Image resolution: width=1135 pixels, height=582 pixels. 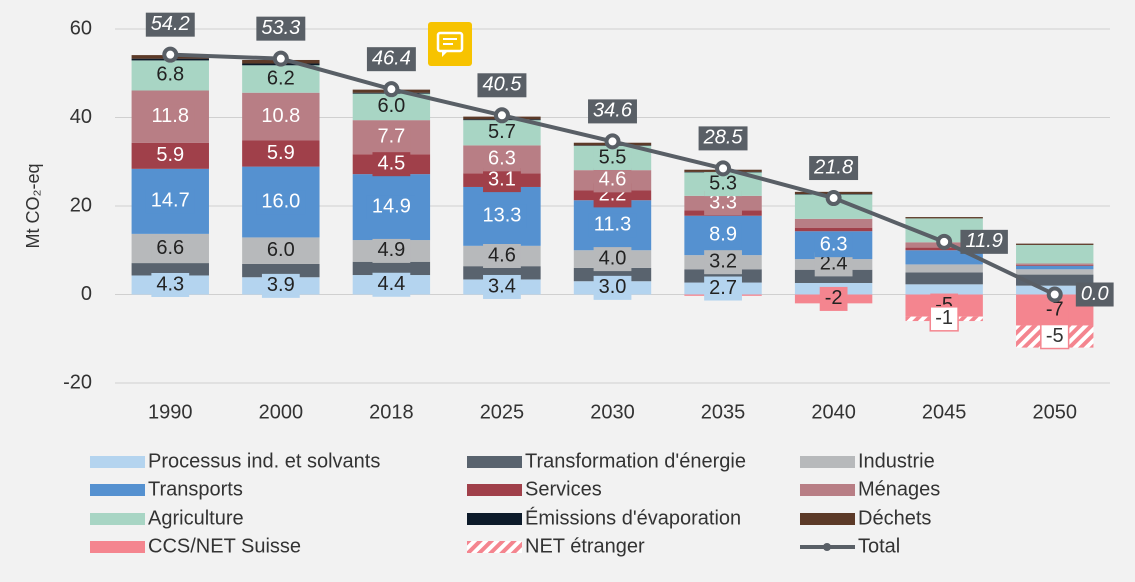 I want to click on data-label: -5, so click(x=1055, y=336).